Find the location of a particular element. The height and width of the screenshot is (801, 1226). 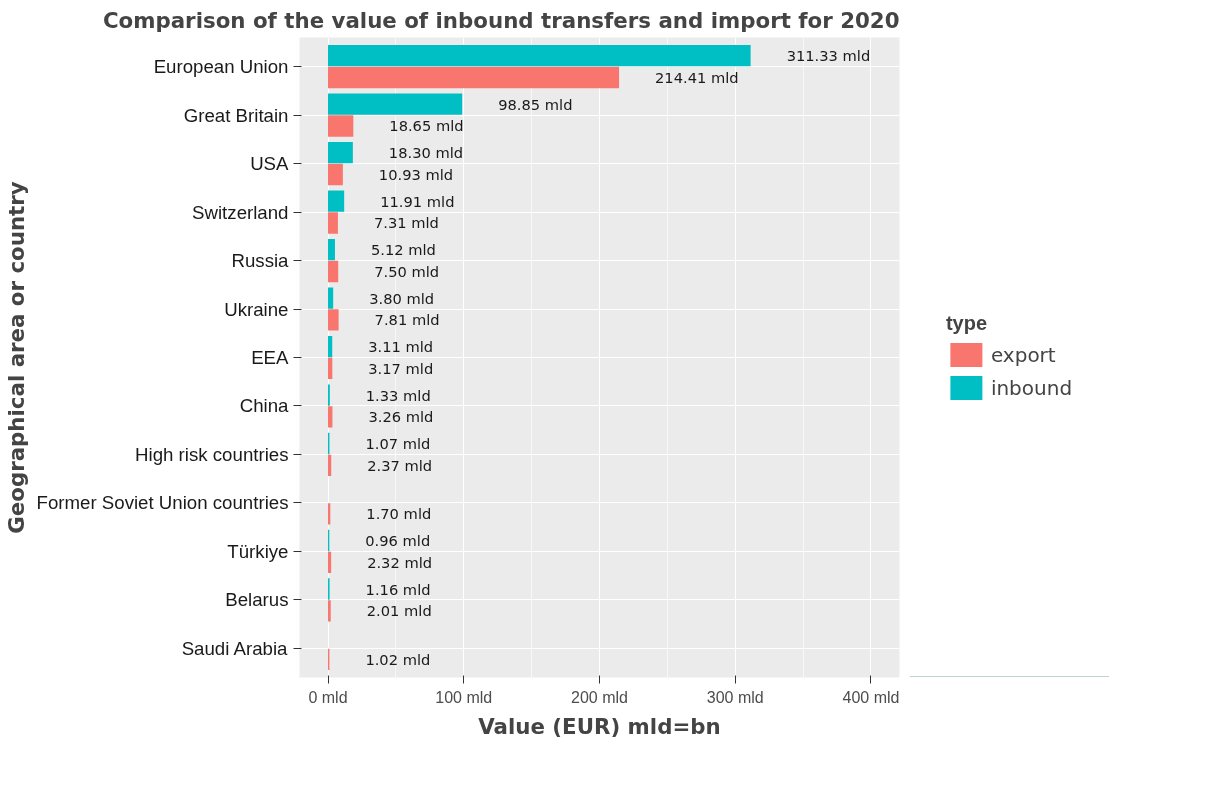

data-label: 11.91 mld is located at coordinates (417, 201).